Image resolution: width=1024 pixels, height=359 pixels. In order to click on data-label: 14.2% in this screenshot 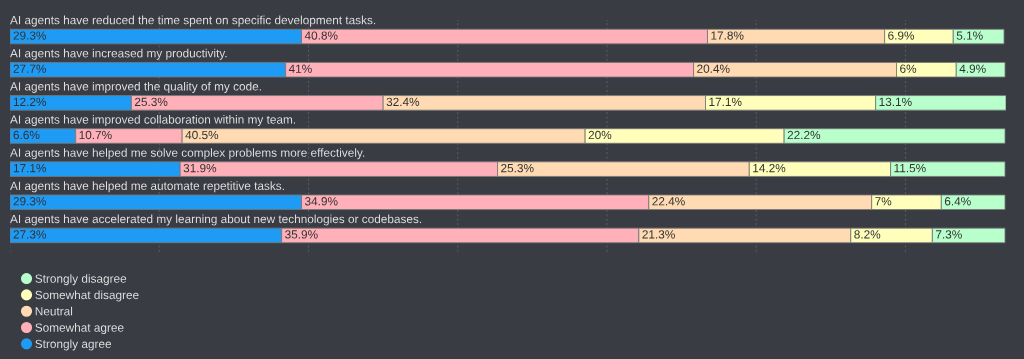, I will do `click(769, 168)`.